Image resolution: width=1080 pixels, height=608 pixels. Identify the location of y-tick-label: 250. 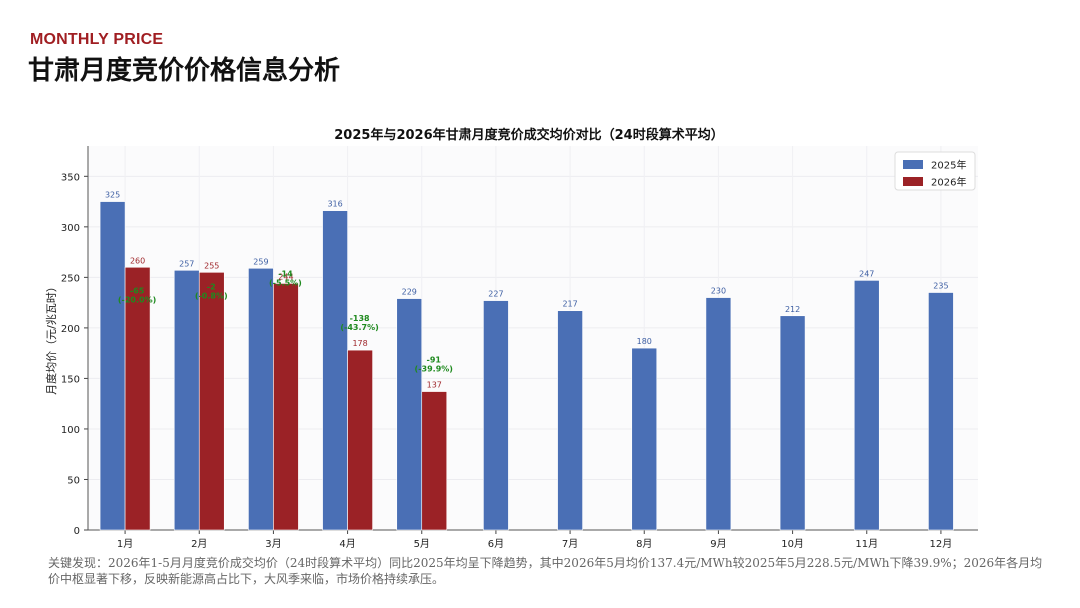
(70, 278).